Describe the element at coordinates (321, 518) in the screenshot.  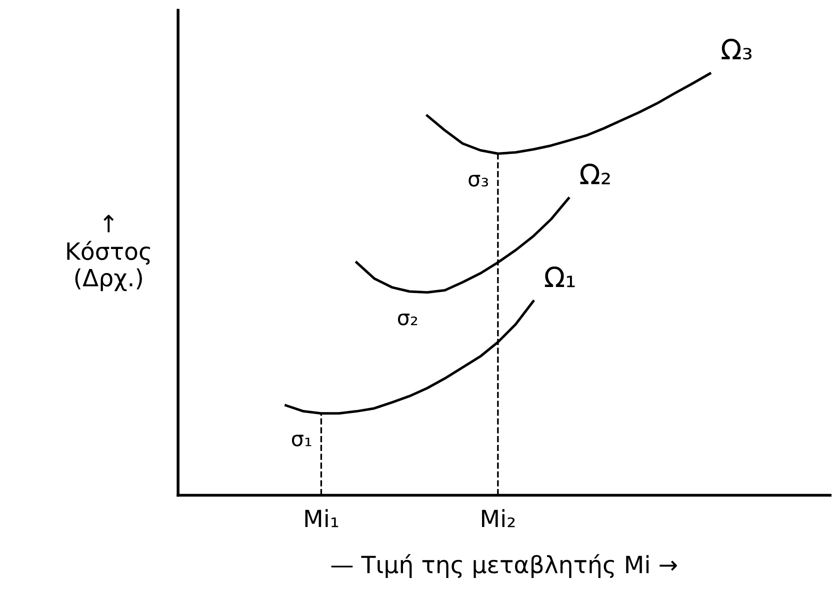
I see `x-tick-label: Mi₁` at that location.